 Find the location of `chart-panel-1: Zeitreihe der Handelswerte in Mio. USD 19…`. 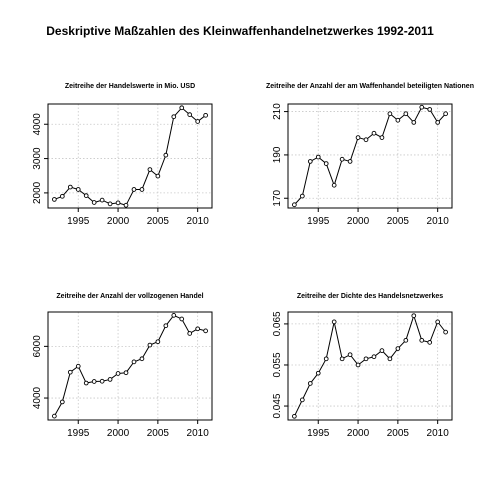

chart-panel-1: Zeitreihe der Handelswerte in Mio. USD 19… is located at coordinates (122, 155).